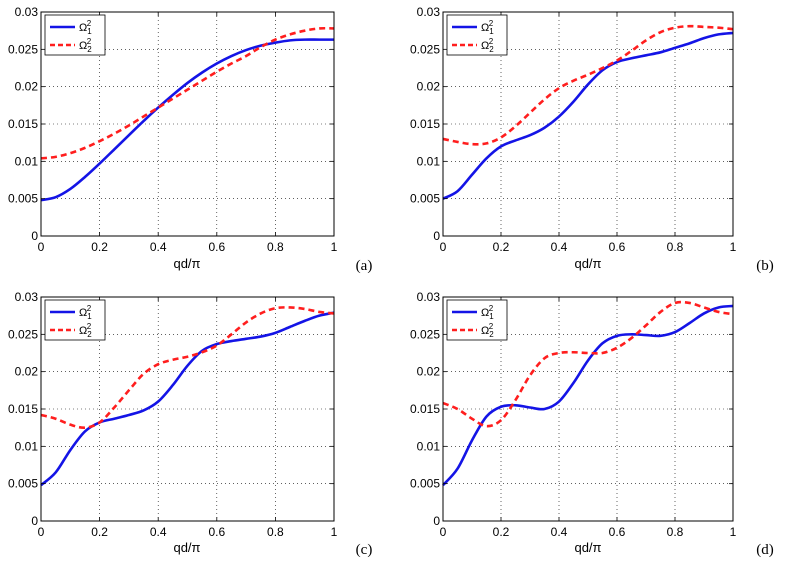 This screenshot has width=800, height=569. I want to click on panel-label: (a), so click(364, 266).